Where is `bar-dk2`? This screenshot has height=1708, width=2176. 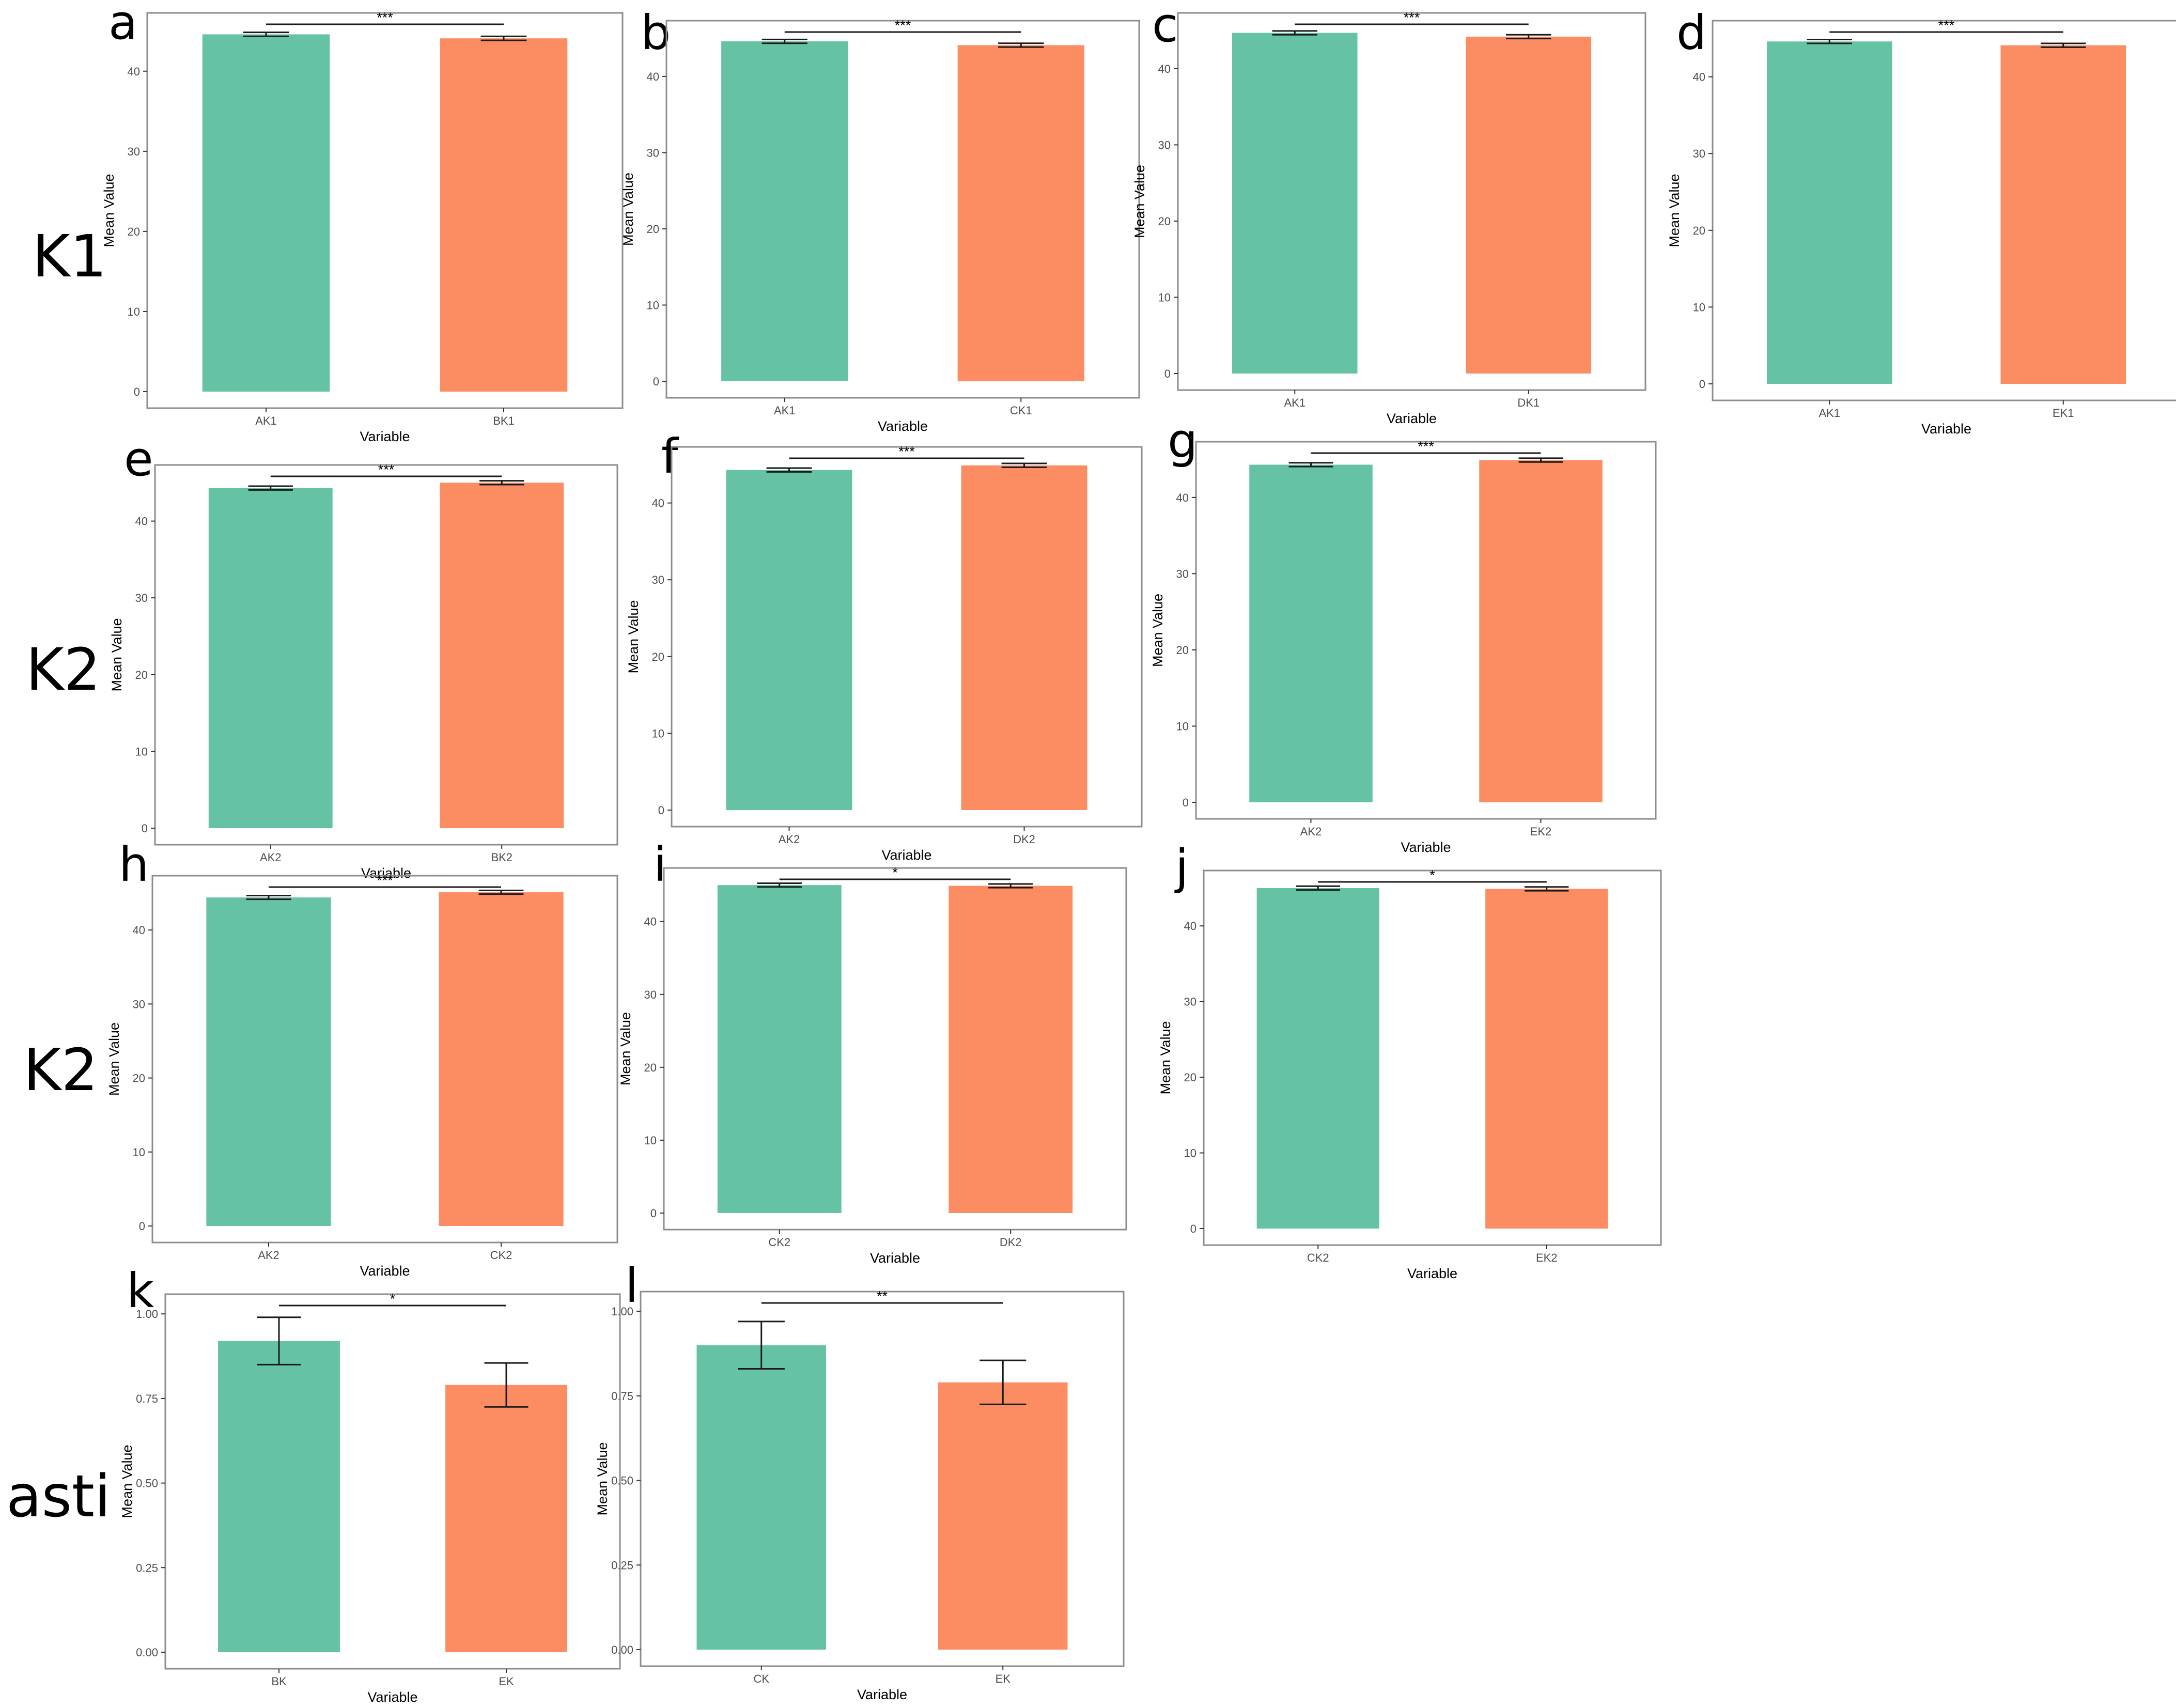 bar-dk2 is located at coordinates (1011, 1049).